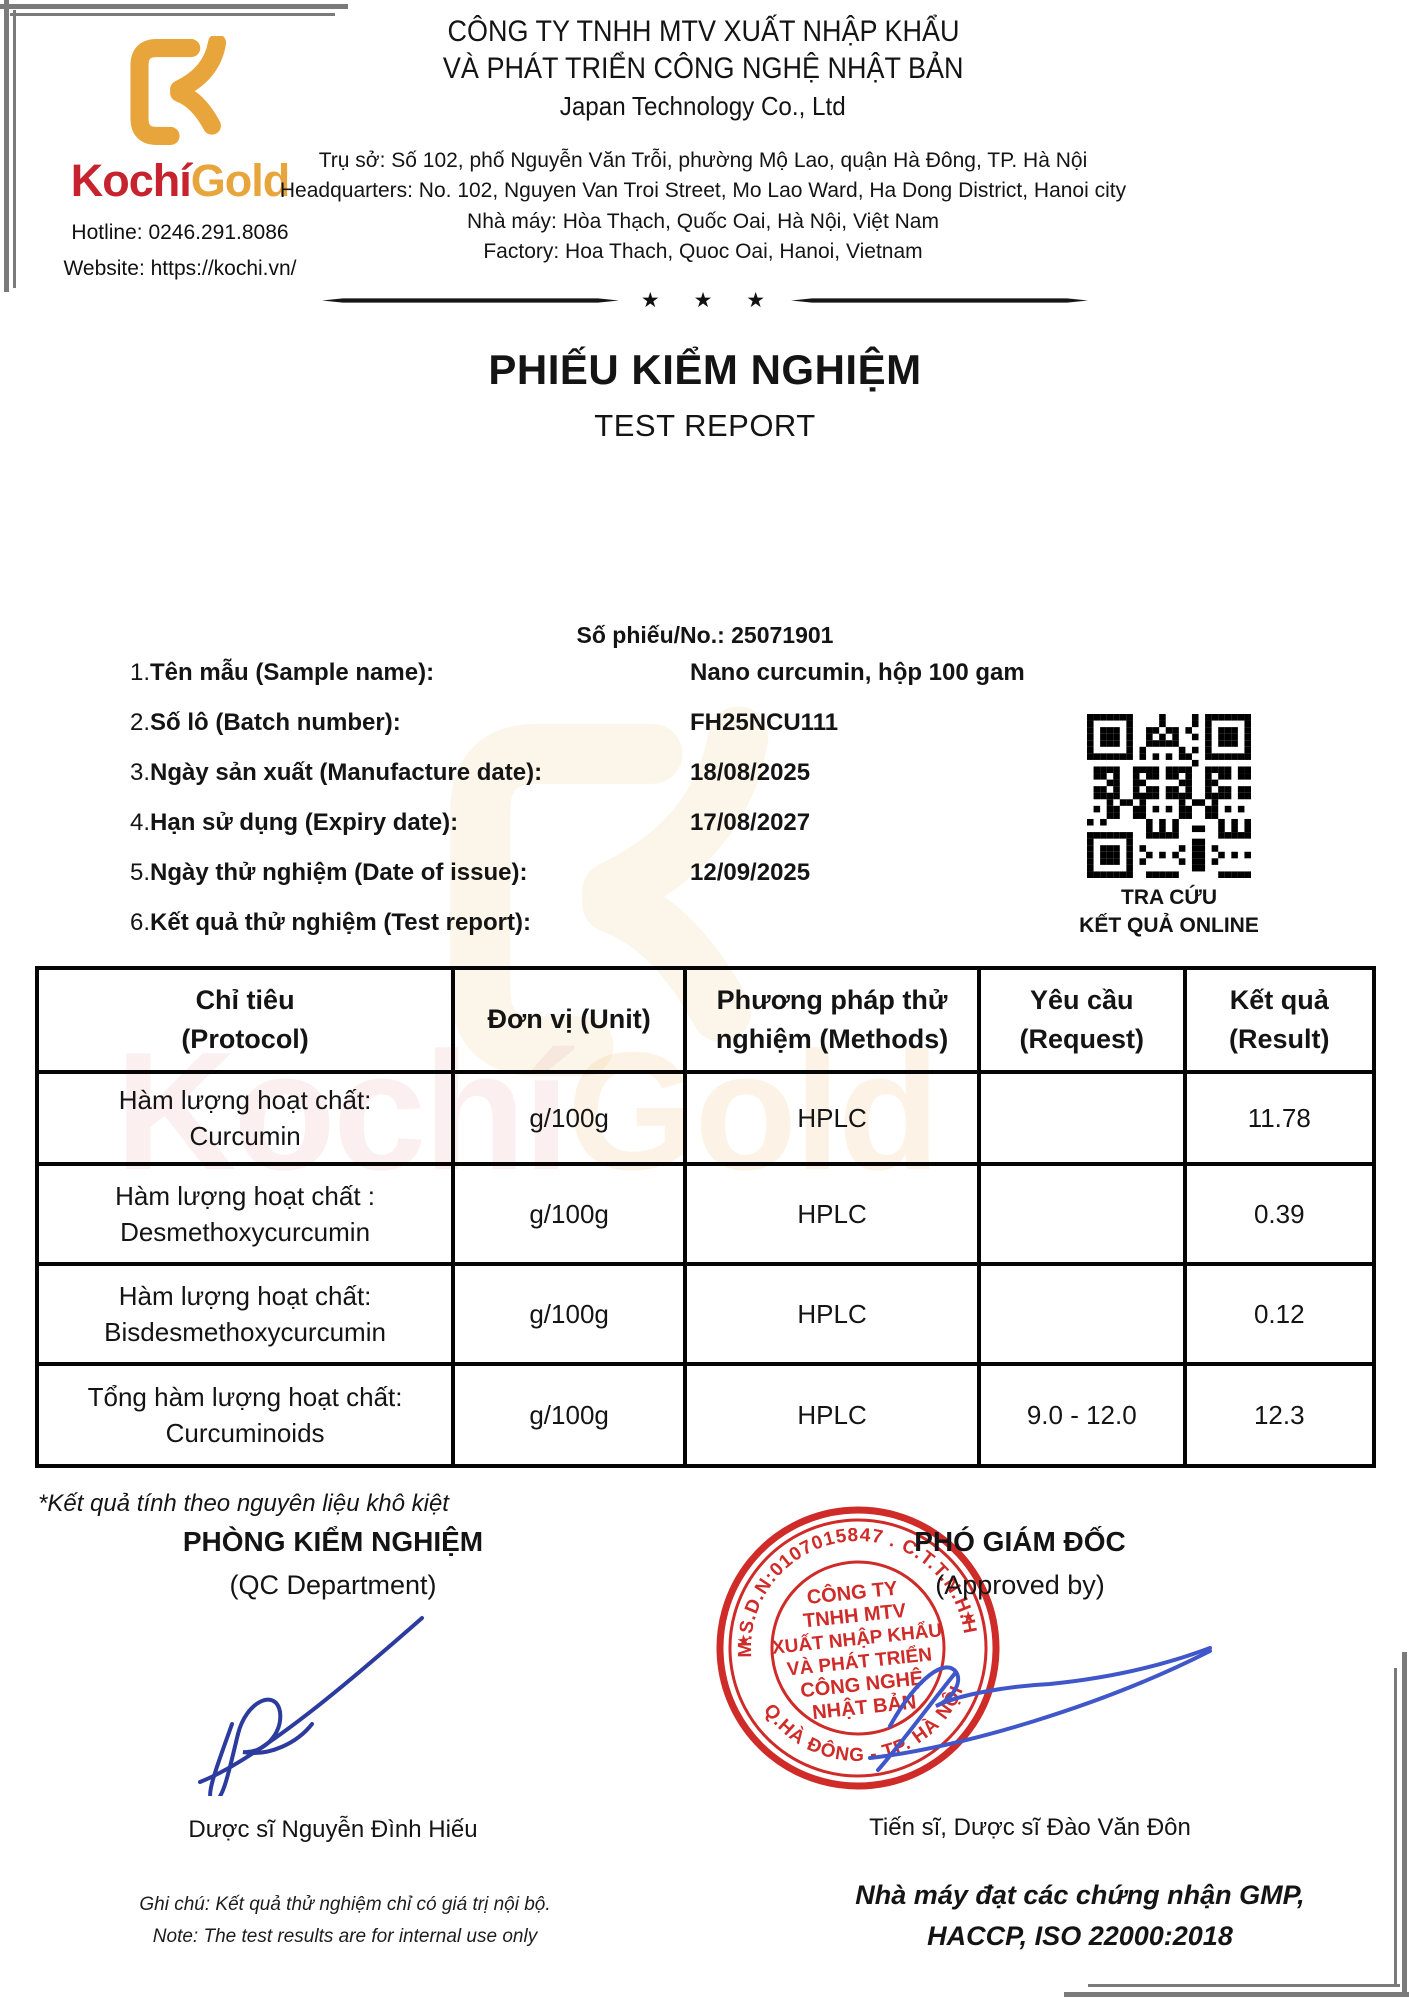  What do you see at coordinates (330, 922) in the screenshot?
I see `info-row-test-result: 6.Kết quả thử nghiệm (Test report):` at bounding box center [330, 922].